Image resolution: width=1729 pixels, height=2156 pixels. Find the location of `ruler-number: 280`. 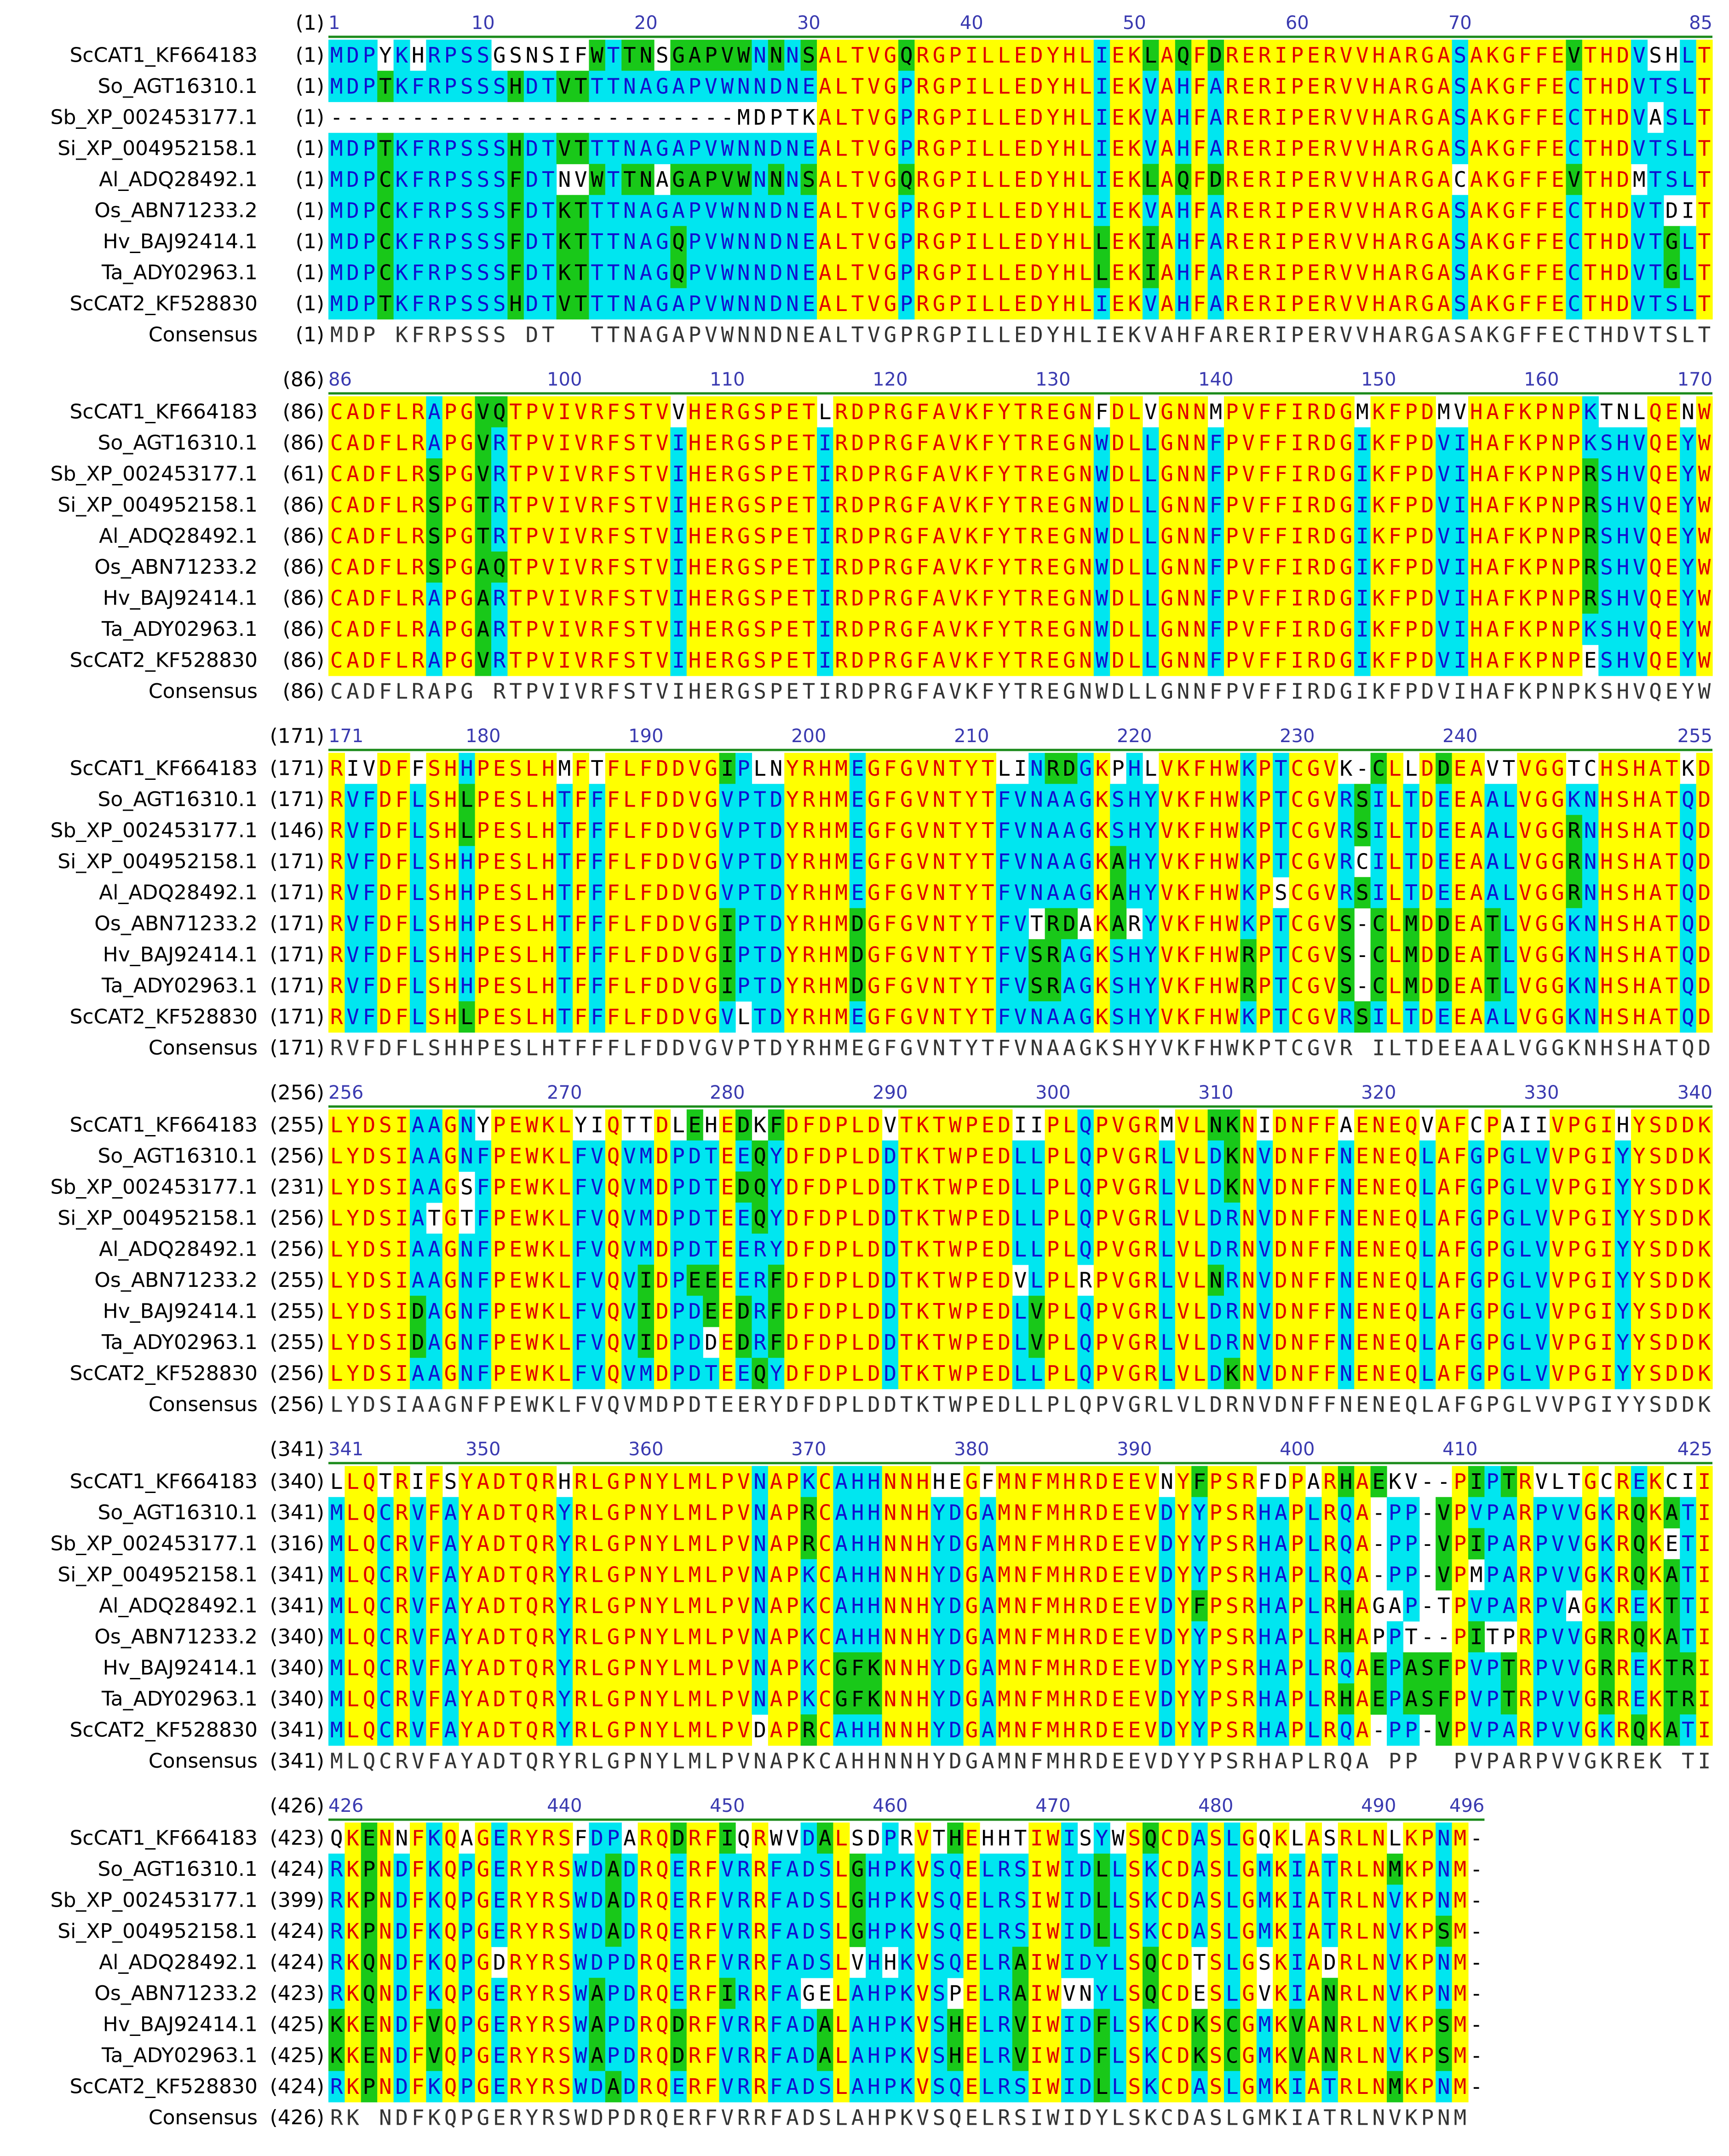

ruler-number: 280 is located at coordinates (728, 1092).